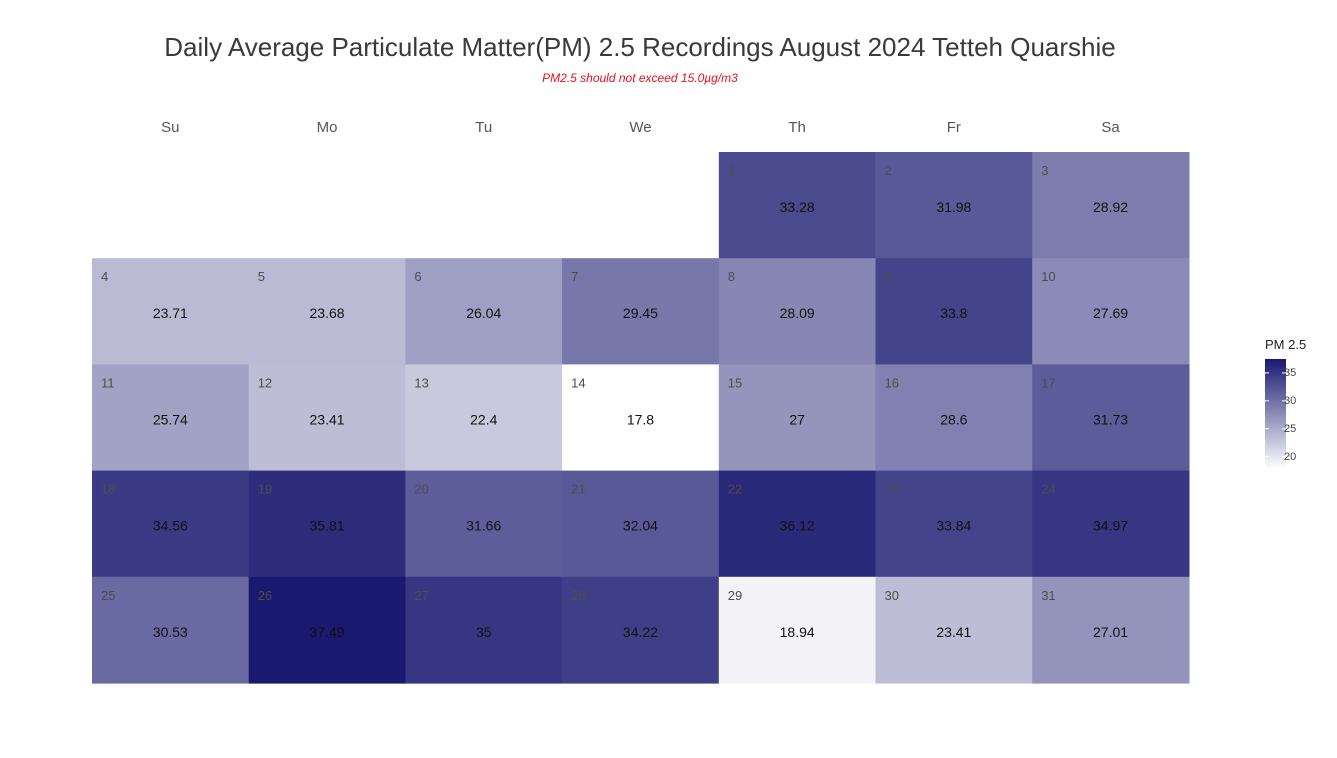 The image size is (1337, 758). I want to click on calendar-cell: 20 31.66, so click(484, 524).